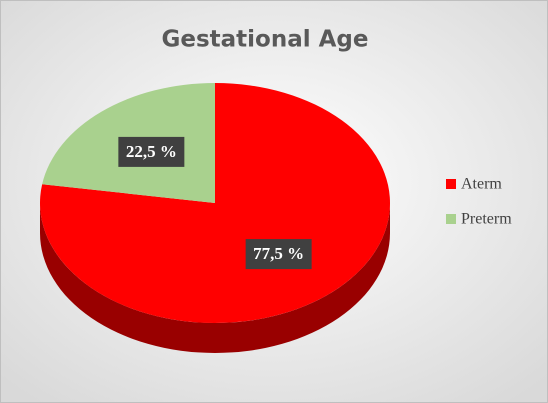  Describe the element at coordinates (486, 219) in the screenshot. I see `legend-label: Preterm` at that location.